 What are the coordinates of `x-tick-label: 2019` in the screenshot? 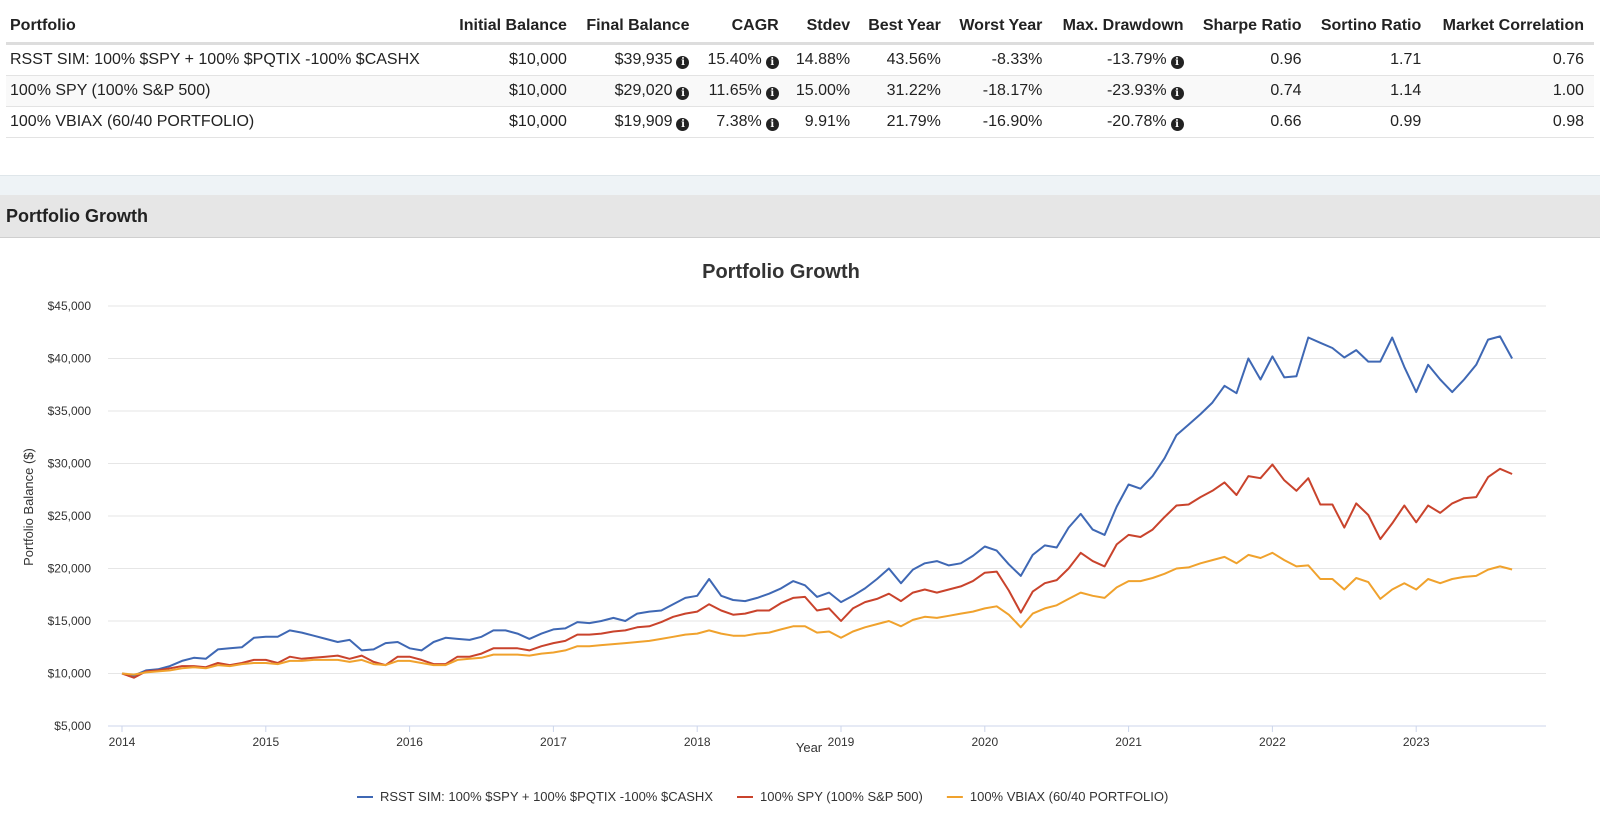 It's located at (841, 742).